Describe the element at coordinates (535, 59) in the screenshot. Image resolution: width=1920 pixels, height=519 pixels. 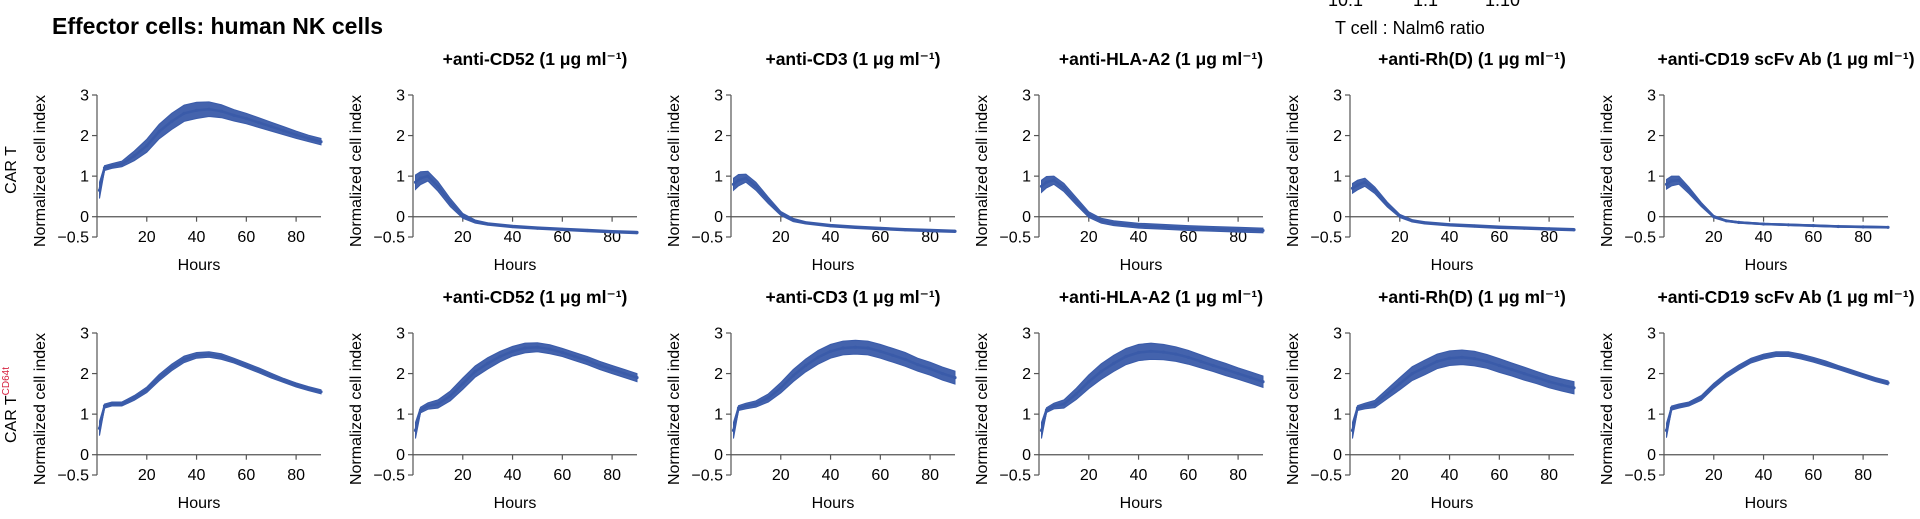
I see `panel-title: +anti-CD52 (1 μg ml⁻¹)` at that location.